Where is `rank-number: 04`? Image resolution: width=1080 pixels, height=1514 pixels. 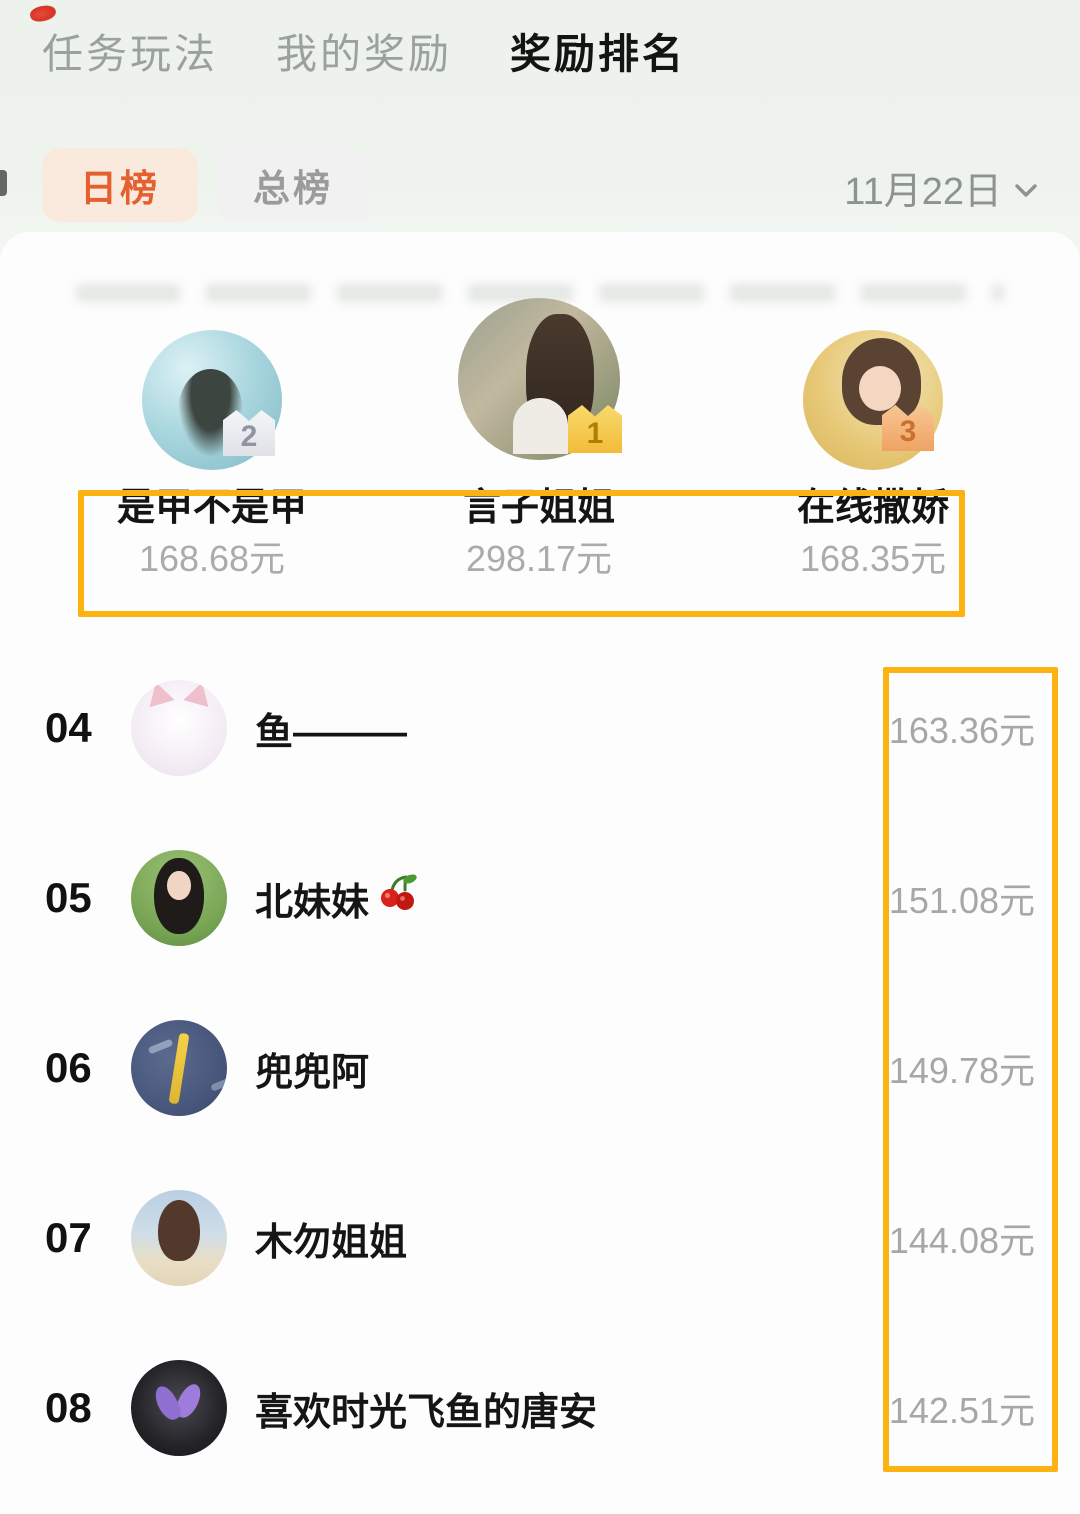
rank-number: 04 is located at coordinates (68, 727).